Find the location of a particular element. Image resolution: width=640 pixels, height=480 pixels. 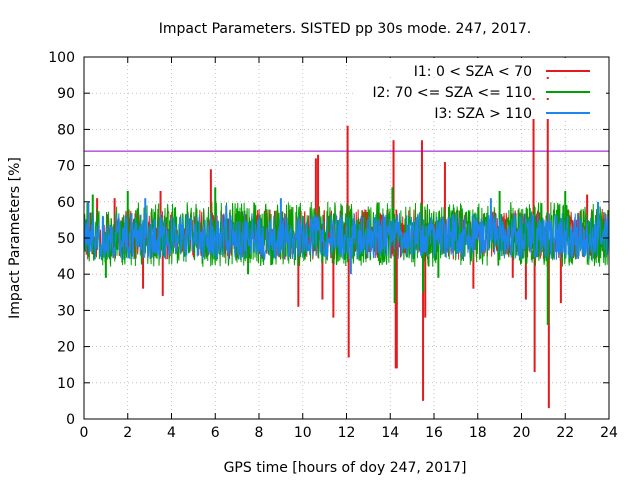

x-tick-label: 24 is located at coordinates (609, 433).